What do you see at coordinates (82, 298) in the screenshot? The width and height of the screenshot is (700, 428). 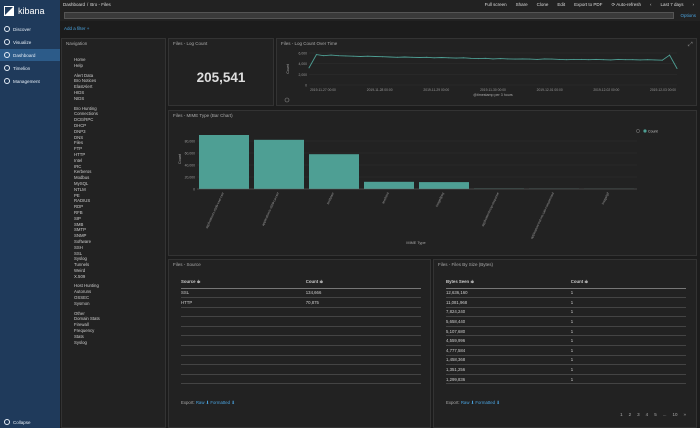 I see `nav-link: OSSEC` at bounding box center [82, 298].